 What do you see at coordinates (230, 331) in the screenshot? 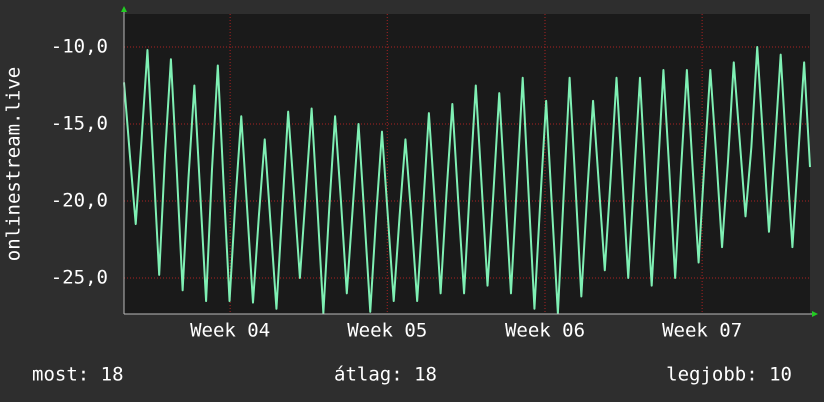
I see `x-tick-label: Week 04` at bounding box center [230, 331].